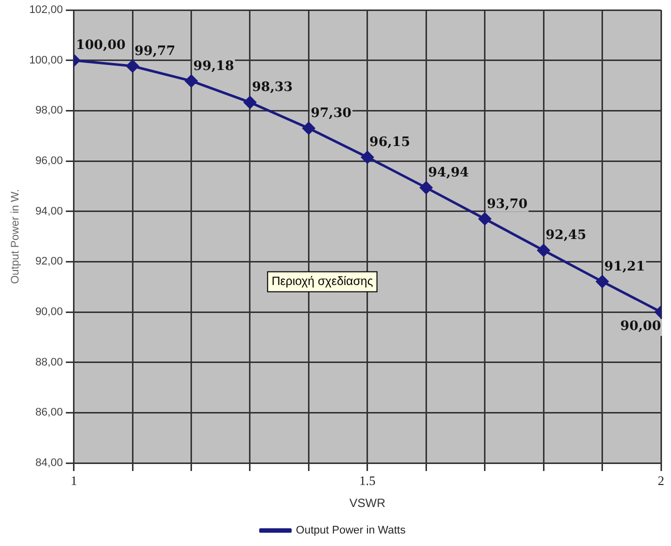 Image resolution: width=671 pixels, height=546 pixels. Describe the element at coordinates (49, 362) in the screenshot. I see `y-tick-label: 88,00` at that location.